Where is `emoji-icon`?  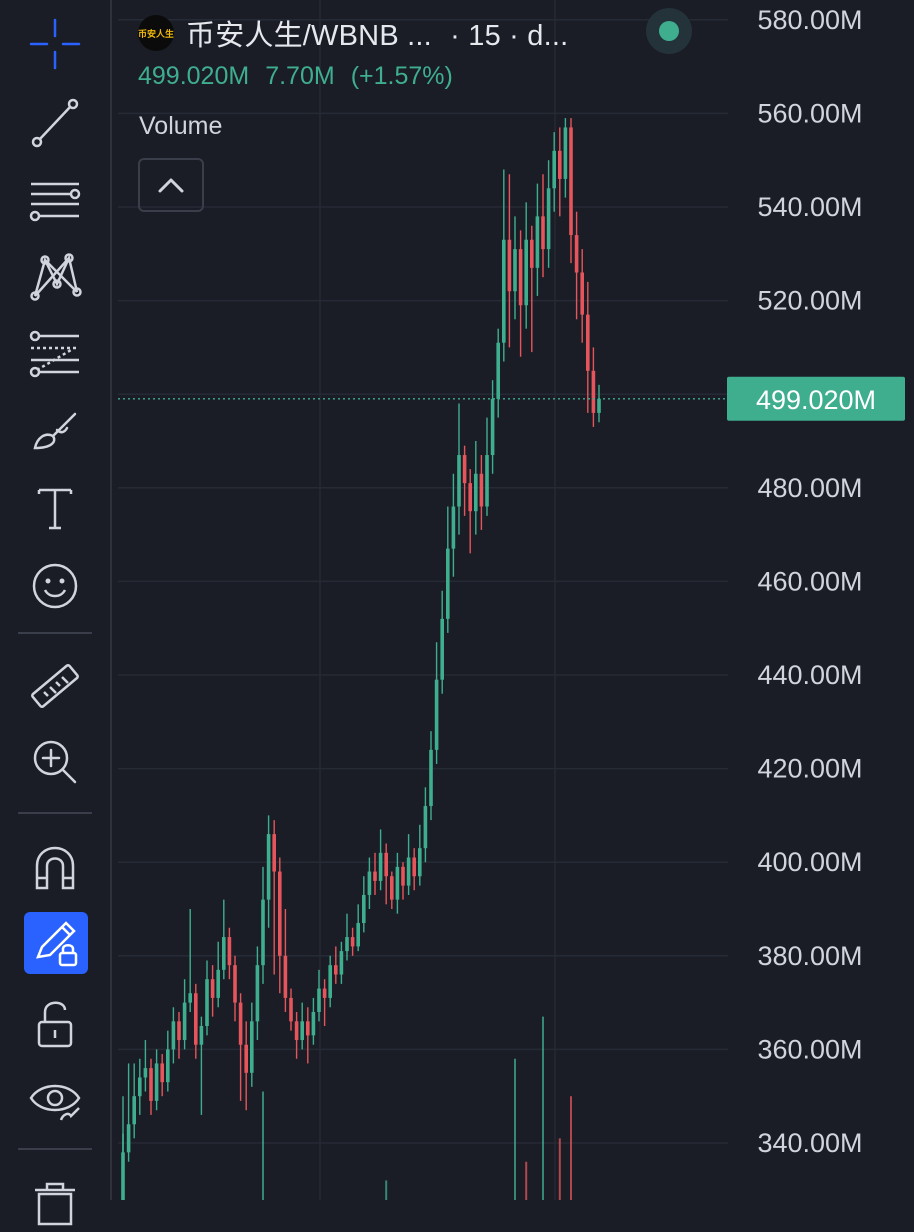 emoji-icon is located at coordinates (55, 586).